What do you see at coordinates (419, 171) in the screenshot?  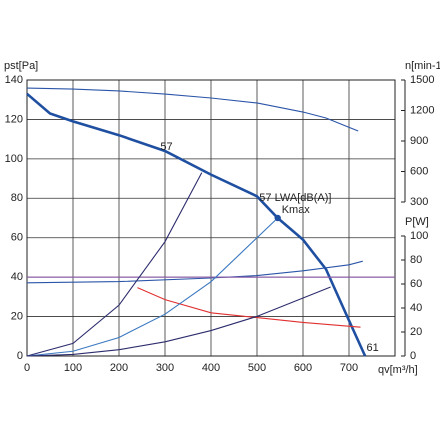 I see `y2-tick-label: 600` at bounding box center [419, 171].